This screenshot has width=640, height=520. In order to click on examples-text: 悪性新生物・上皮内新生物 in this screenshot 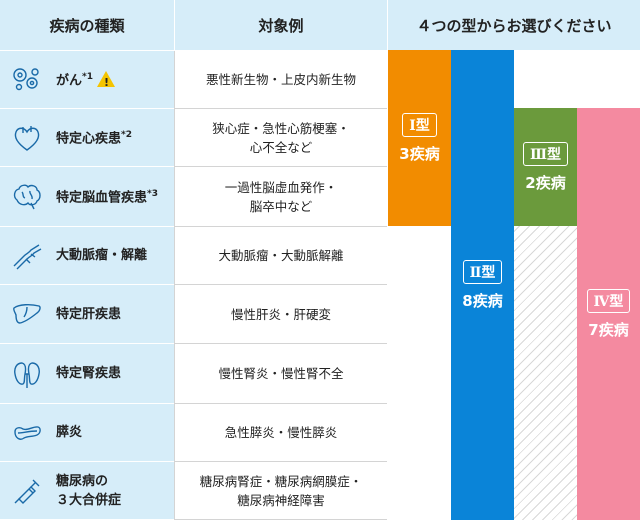, I will do `click(280, 79)`.